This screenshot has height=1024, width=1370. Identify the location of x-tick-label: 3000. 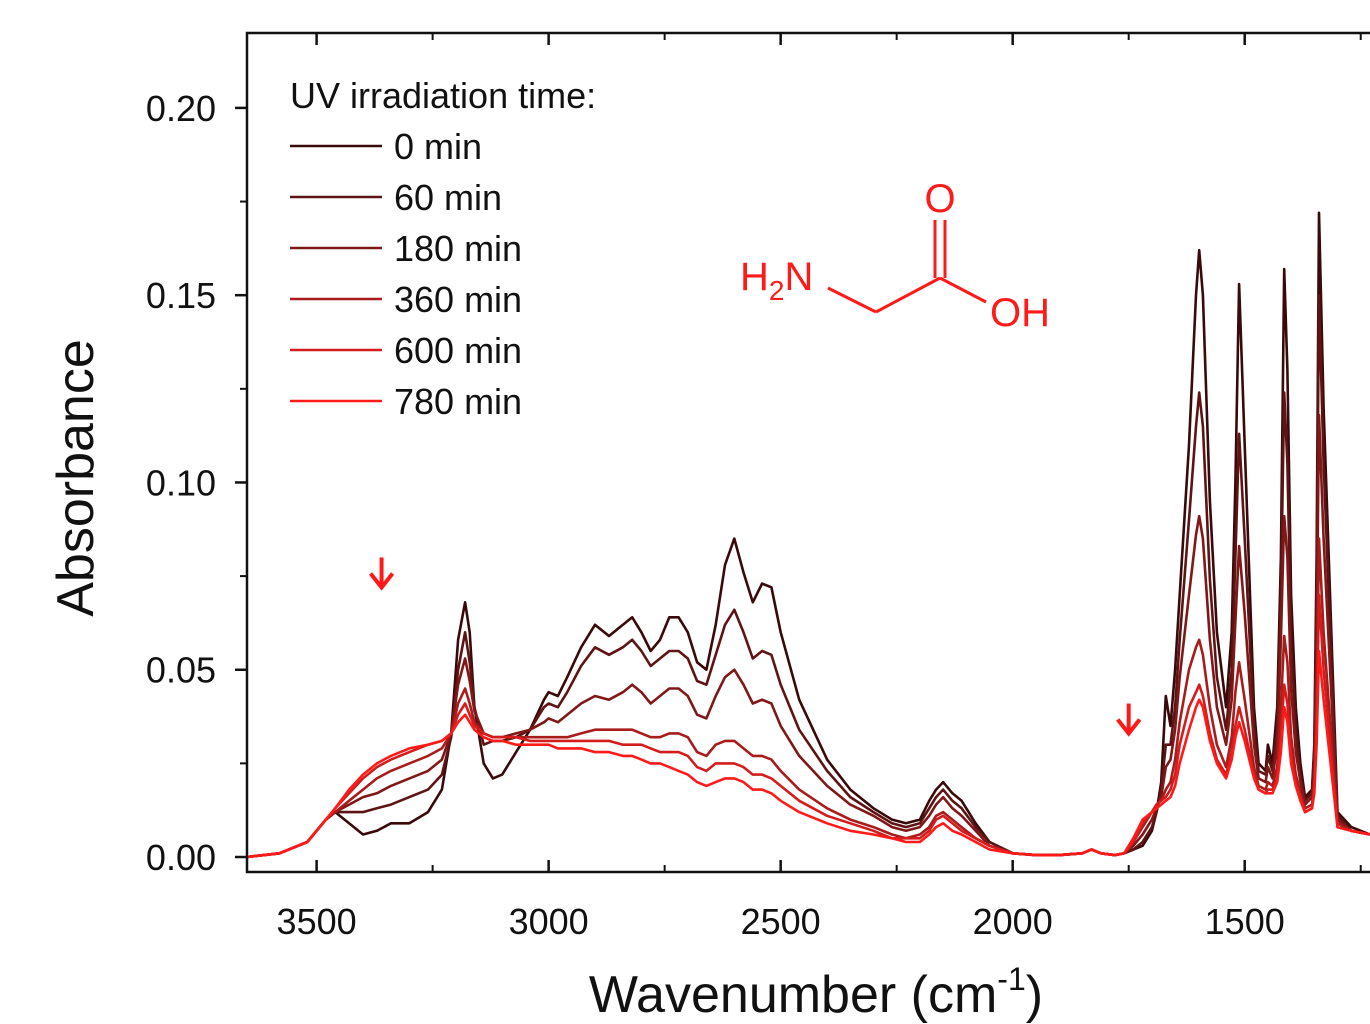
(549, 921).